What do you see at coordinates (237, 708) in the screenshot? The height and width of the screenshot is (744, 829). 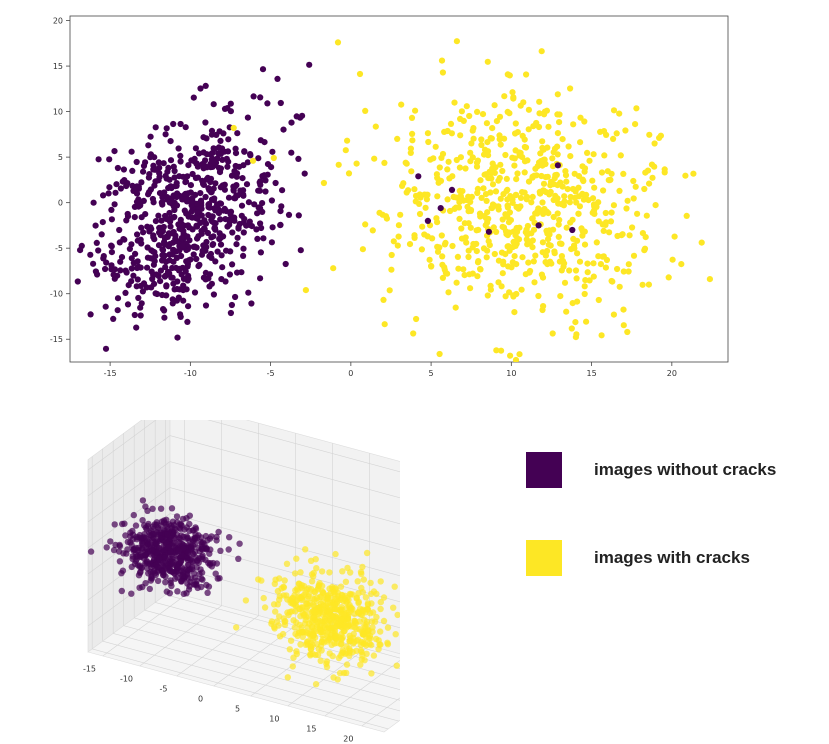 I see `tick-label-3d: 5` at bounding box center [237, 708].